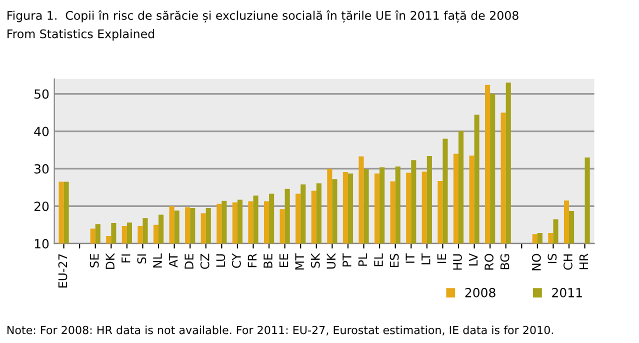 The image size is (639, 343). What do you see at coordinates (480, 293) in the screenshot?
I see `legend-label: 2008` at bounding box center [480, 293].